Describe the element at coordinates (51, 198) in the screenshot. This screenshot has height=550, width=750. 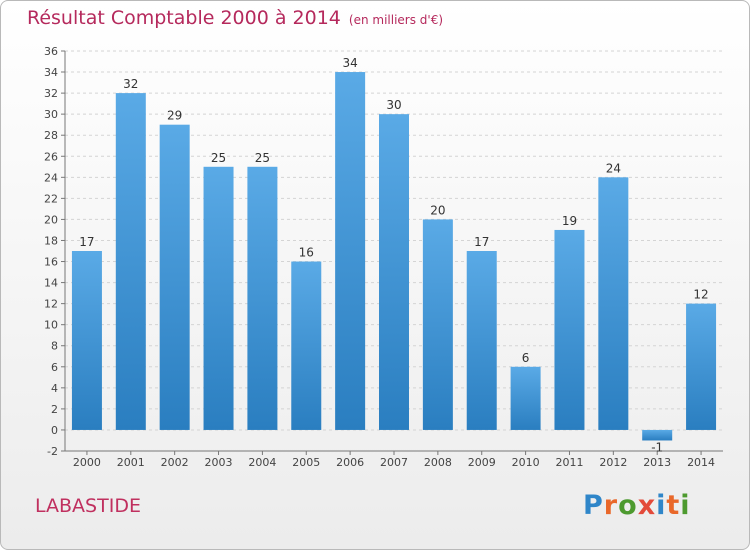
I see `y-tick-label: 22` at that location.